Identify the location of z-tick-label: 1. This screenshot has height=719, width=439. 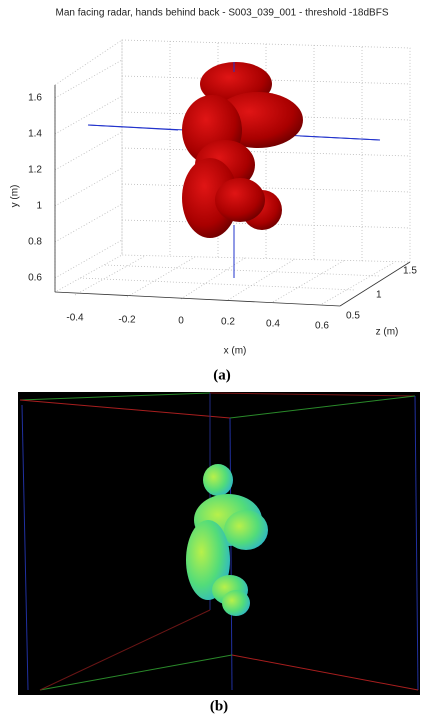
(379, 295).